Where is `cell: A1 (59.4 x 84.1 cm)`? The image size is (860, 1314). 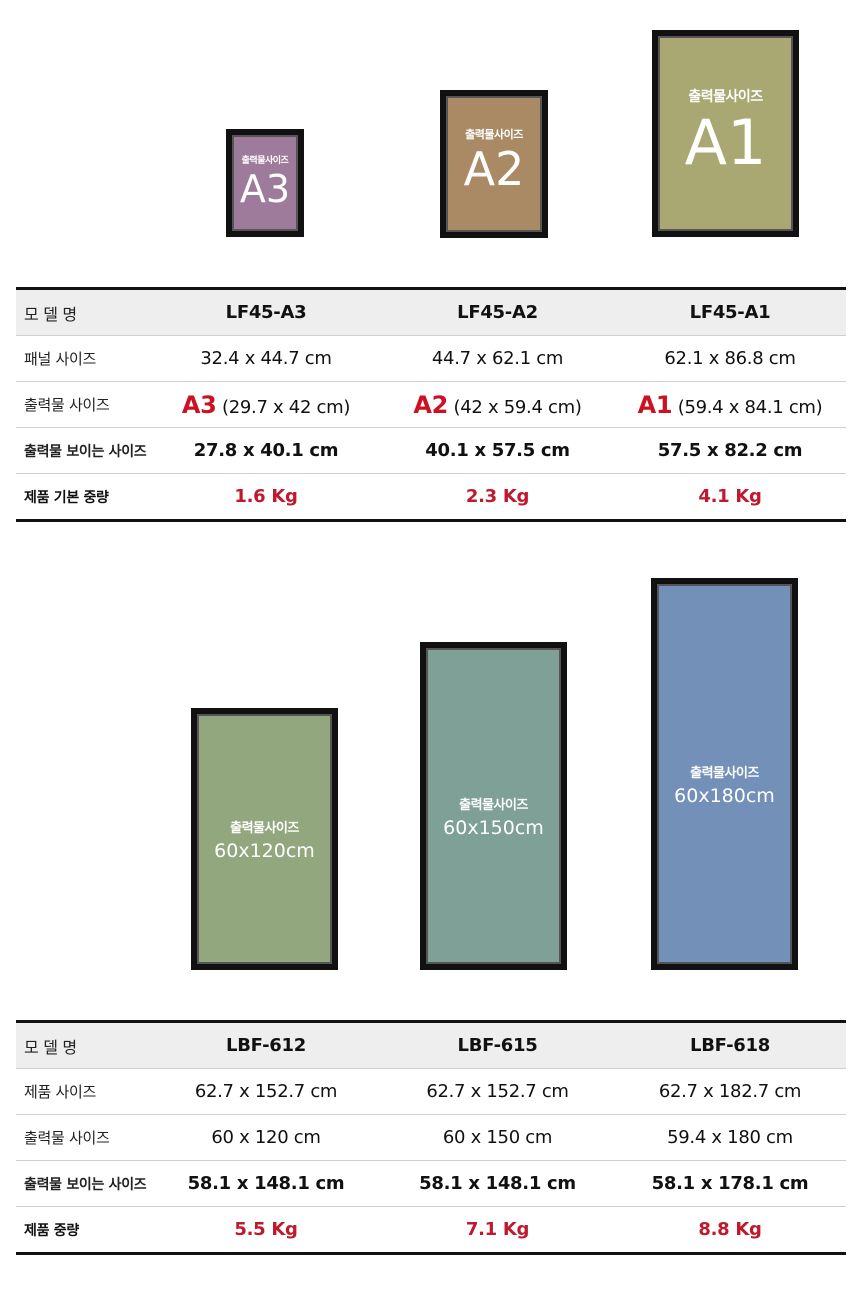 cell: A1 (59.4 x 84.1 cm) is located at coordinates (730, 404).